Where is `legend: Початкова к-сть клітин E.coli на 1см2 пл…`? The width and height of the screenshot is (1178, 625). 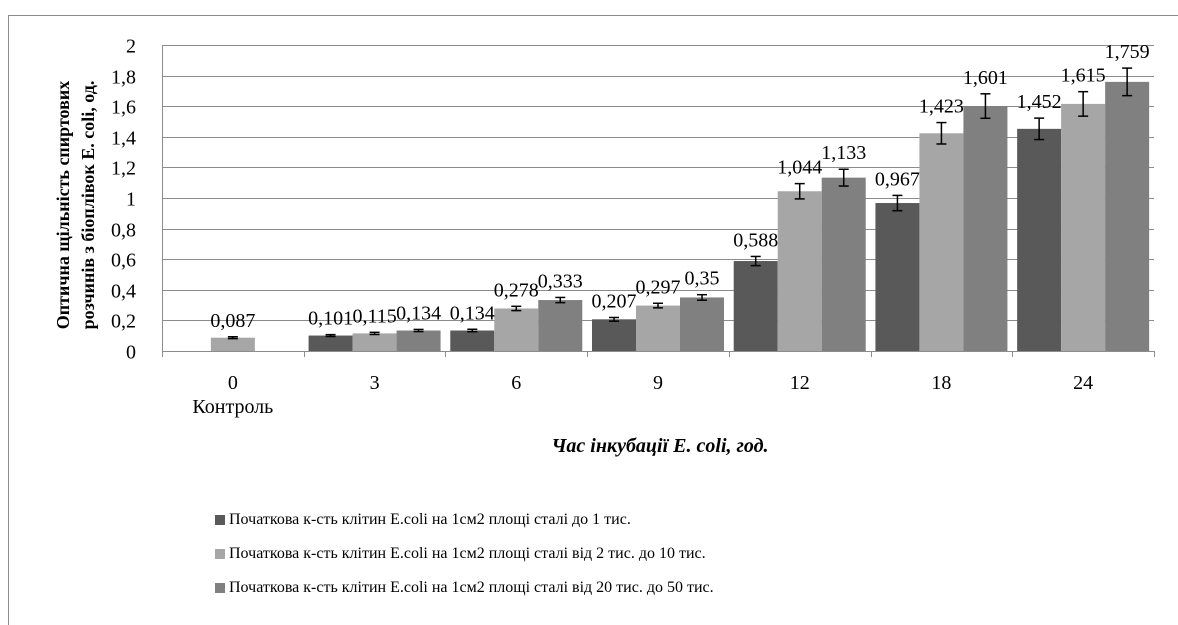
legend: Початкова к-сть клітин E.coli на 1см2 пл… is located at coordinates (464, 554).